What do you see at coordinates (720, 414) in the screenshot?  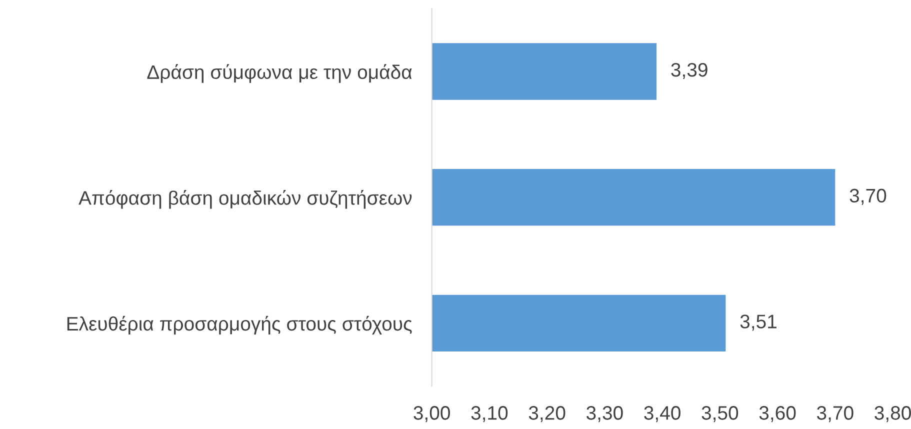 I see `x-tick-label: 3,50` at bounding box center [720, 414].